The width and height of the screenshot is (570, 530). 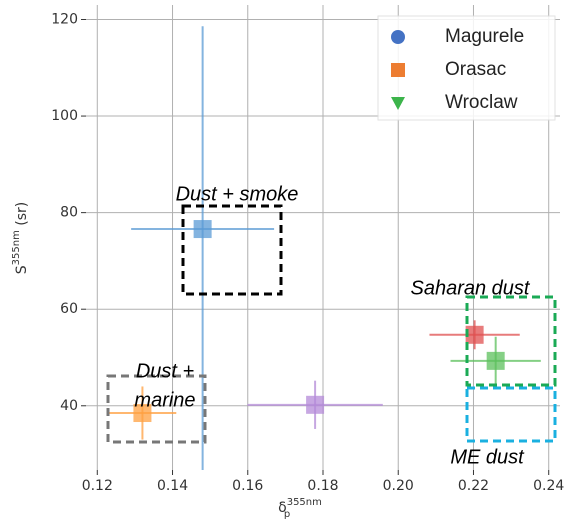 I want to click on x-tick-label: 0.16, so click(x=247, y=486).